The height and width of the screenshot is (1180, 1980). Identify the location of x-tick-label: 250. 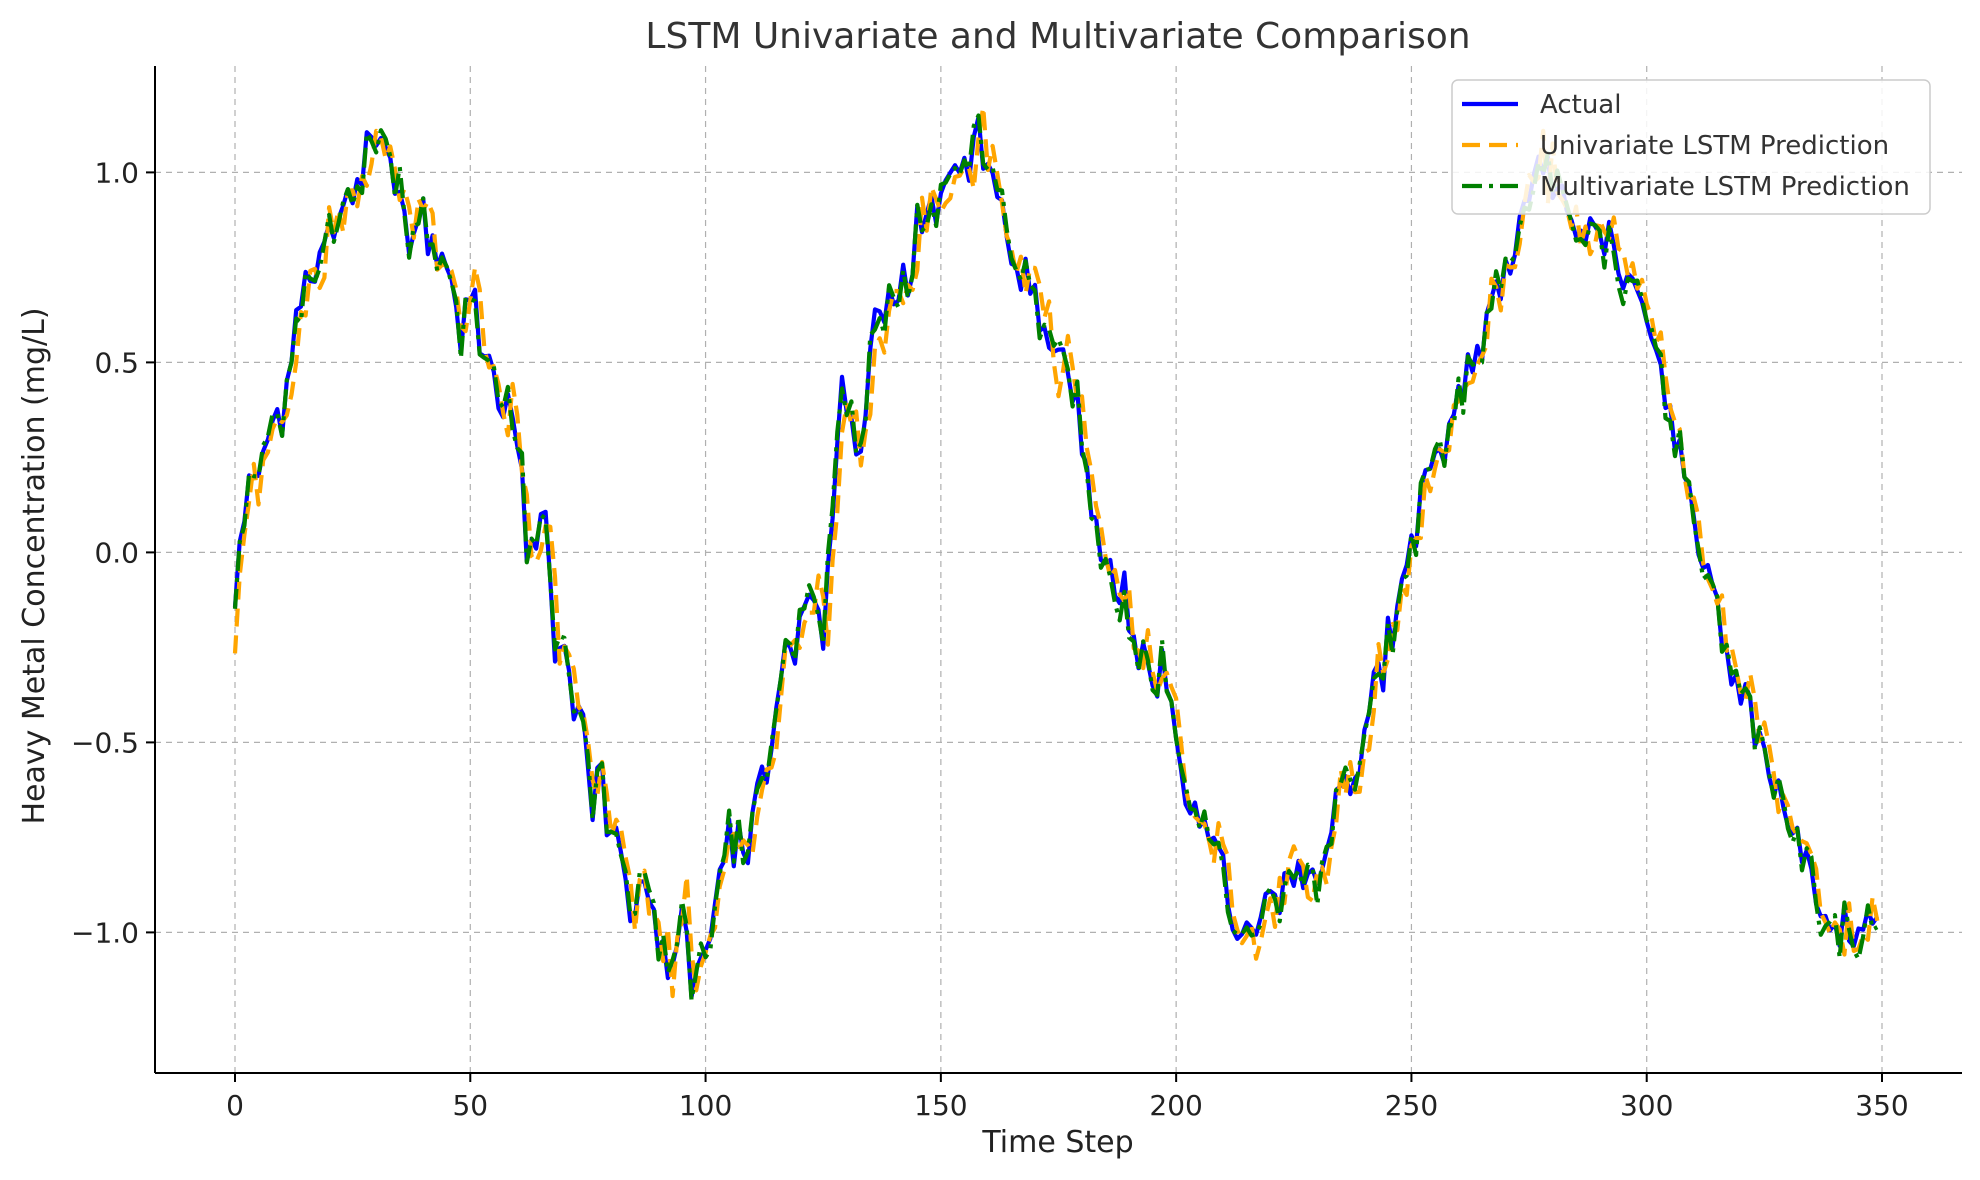
(1411, 1105).